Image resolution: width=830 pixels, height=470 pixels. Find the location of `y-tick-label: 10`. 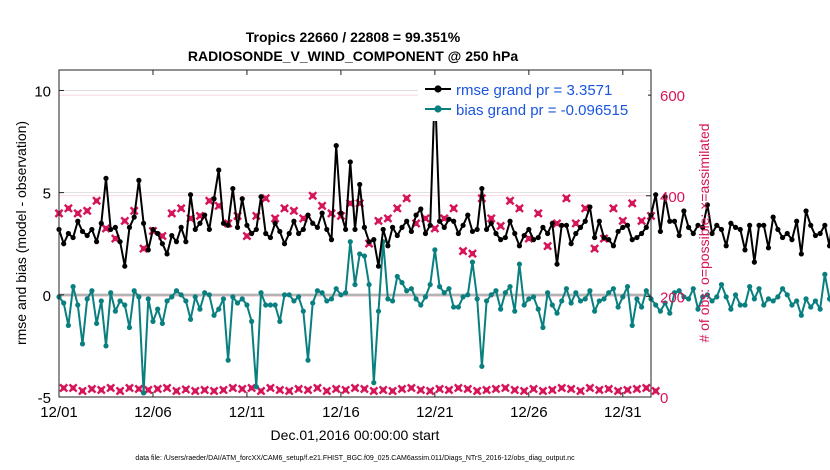

y-tick-label: 10 is located at coordinates (42, 91).